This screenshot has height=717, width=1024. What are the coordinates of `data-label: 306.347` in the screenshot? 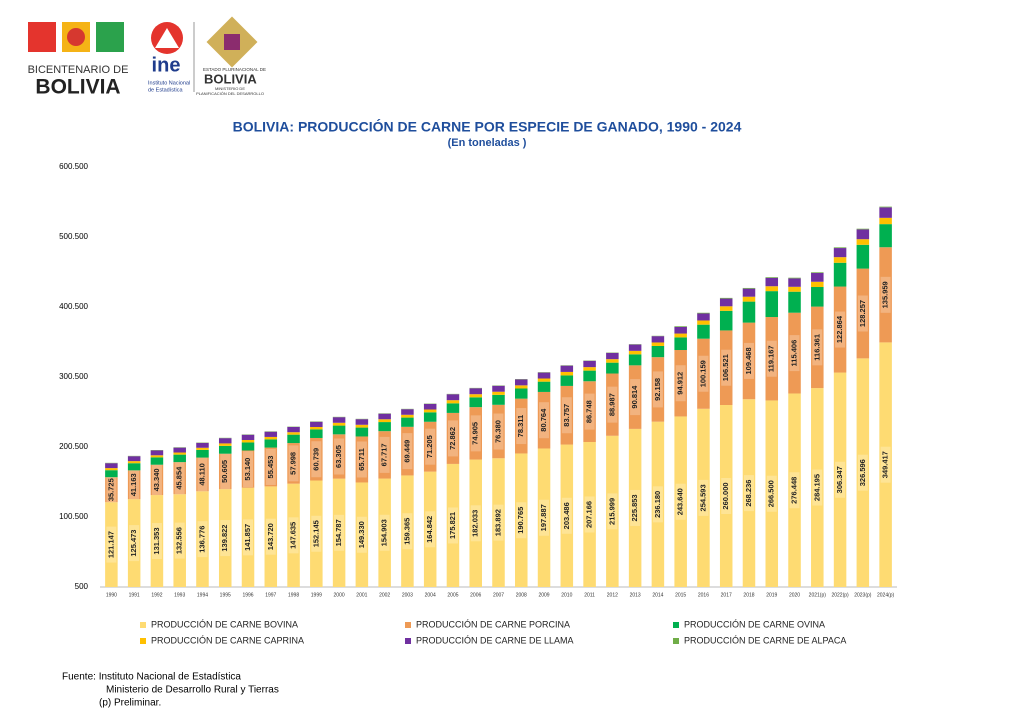 It's located at (839, 479).